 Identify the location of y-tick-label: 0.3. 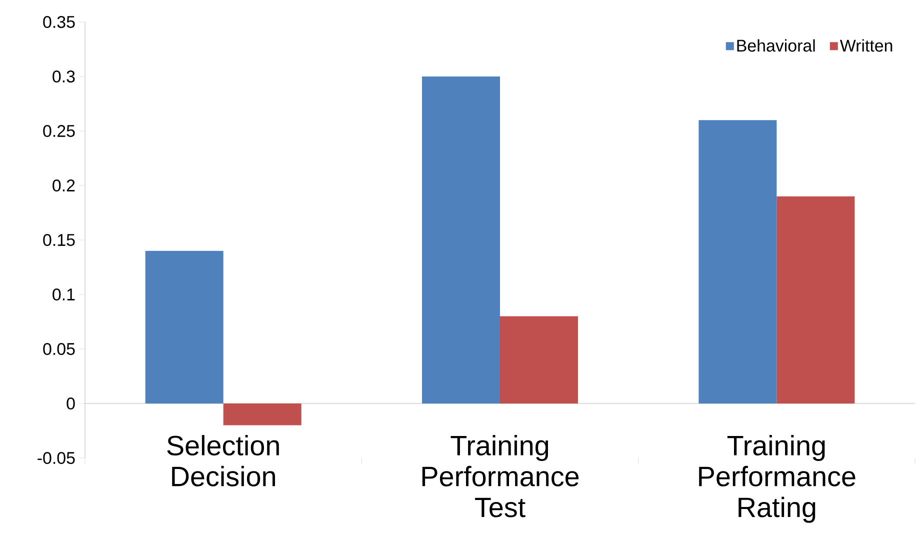
(63, 76).